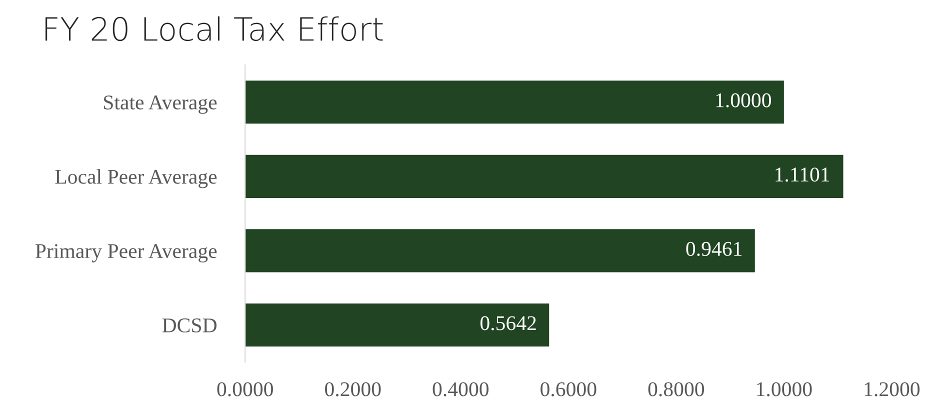 The height and width of the screenshot is (406, 925). What do you see at coordinates (803, 175) in the screenshot?
I see `data-label: 1.1101` at bounding box center [803, 175].